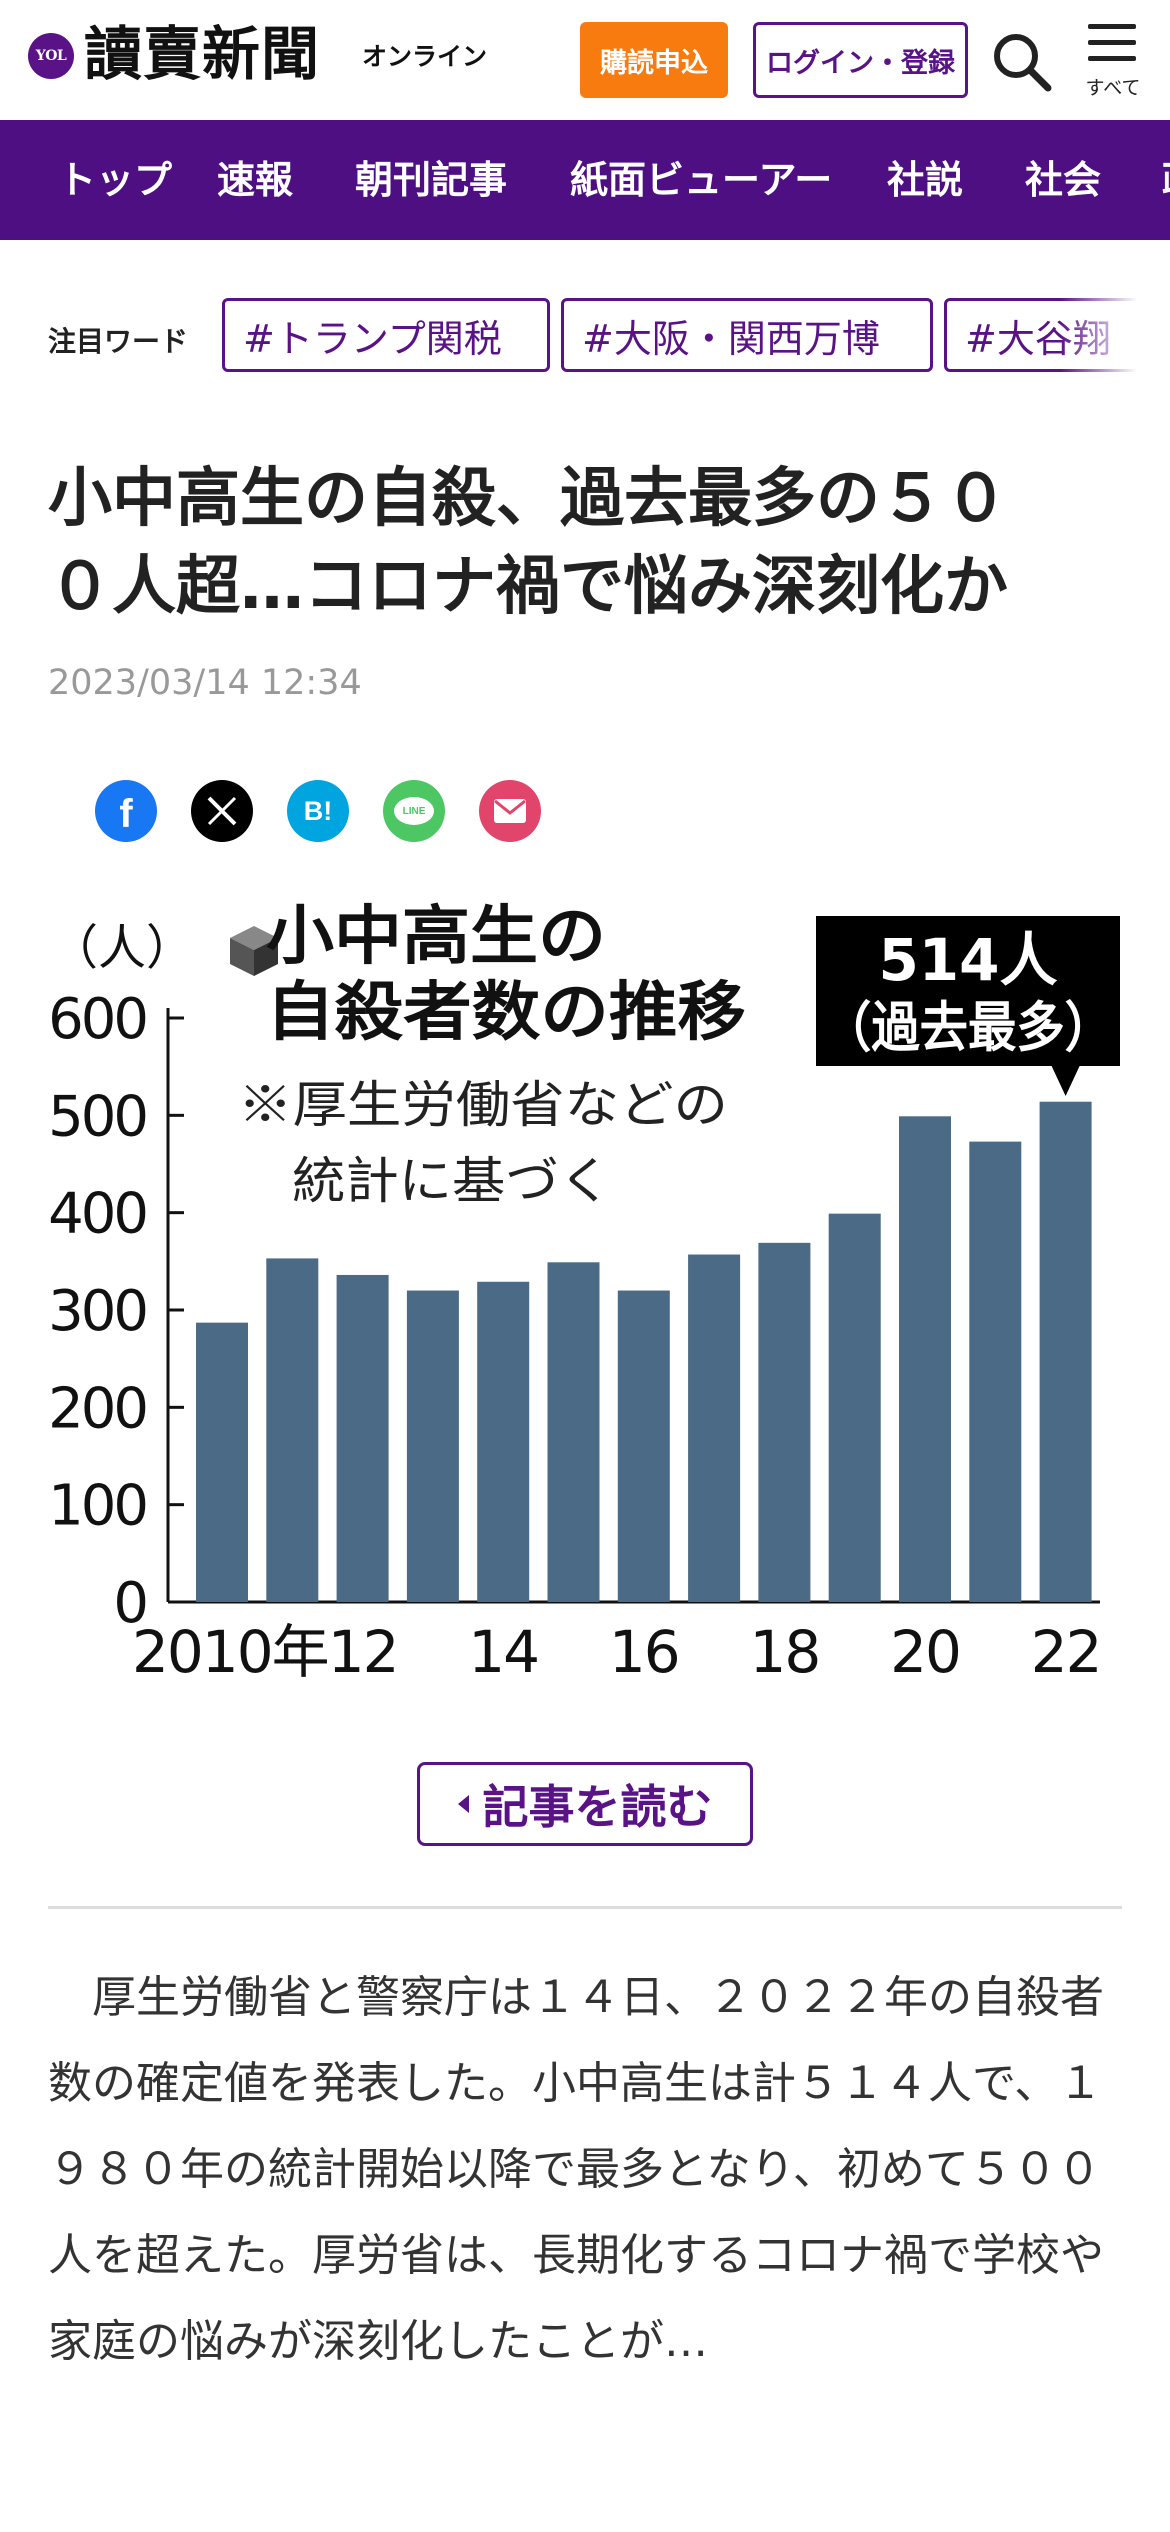 This screenshot has width=1170, height=2532. What do you see at coordinates (967, 960) in the screenshot?
I see `callout-value: 514人` at bounding box center [967, 960].